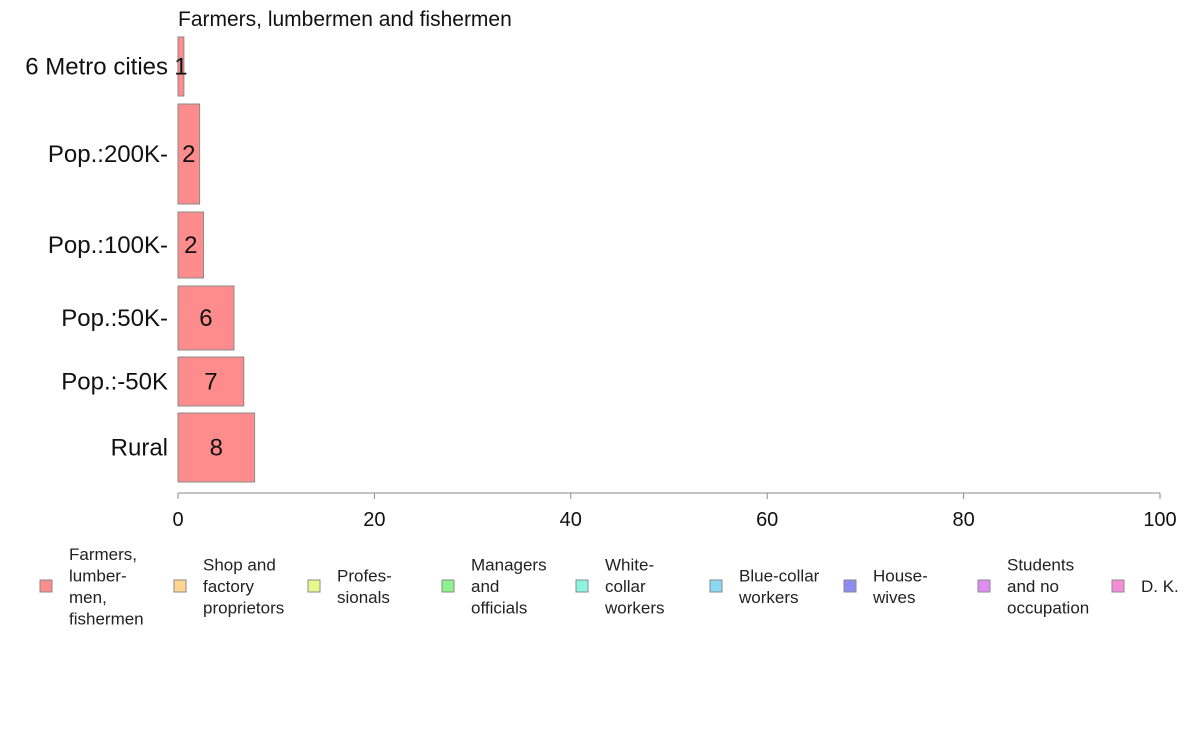  I want to click on legend-item: Blue-collar workers, so click(764, 586).